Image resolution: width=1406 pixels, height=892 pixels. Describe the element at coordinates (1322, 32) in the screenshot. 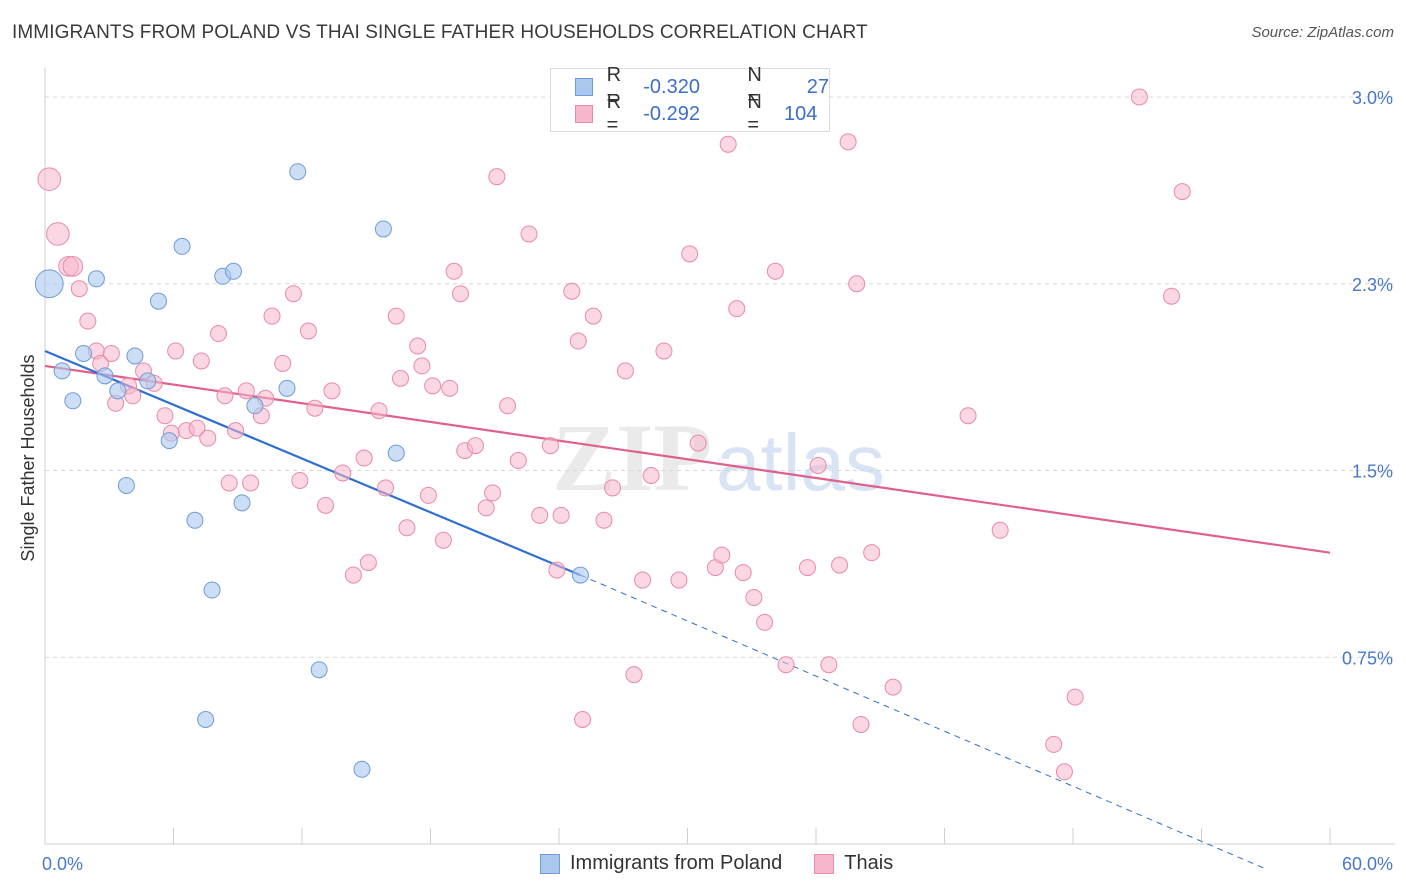

I see `source-label: Source: ZipAtlas.com` at that location.